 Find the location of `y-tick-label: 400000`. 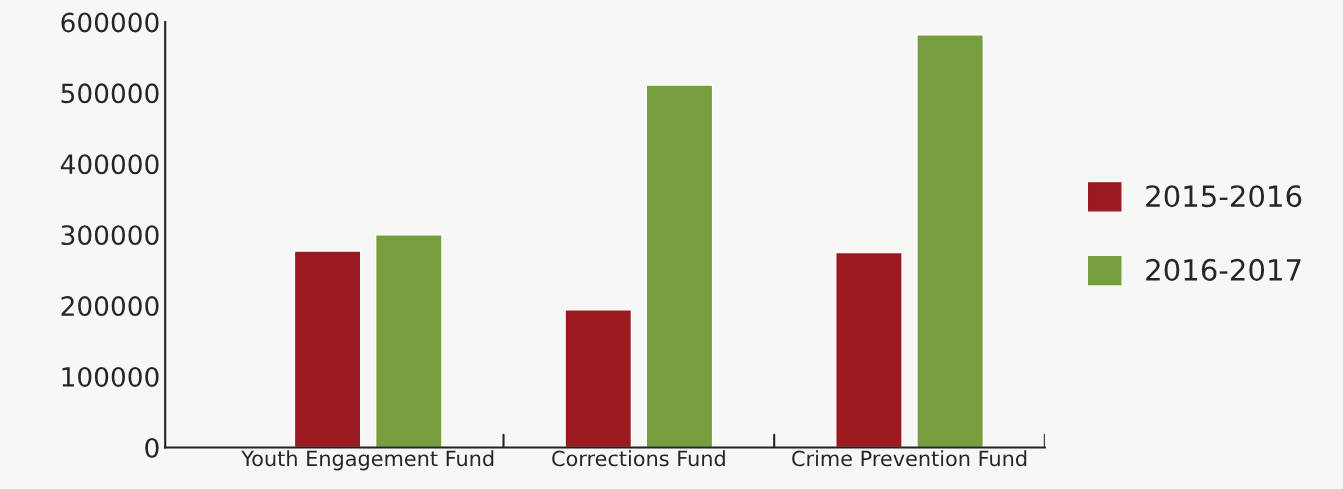

y-tick-label: 400000 is located at coordinates (109, 164).